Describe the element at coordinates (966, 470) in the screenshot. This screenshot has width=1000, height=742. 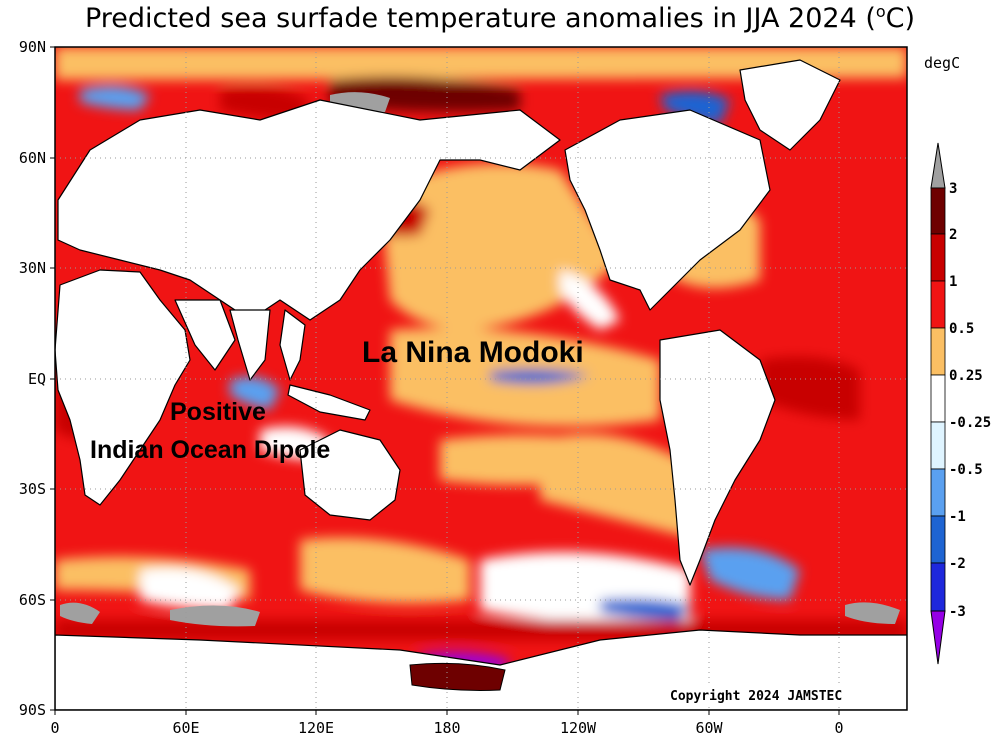
I see `colorbar-label-neg-0.5: -0.5` at that location.